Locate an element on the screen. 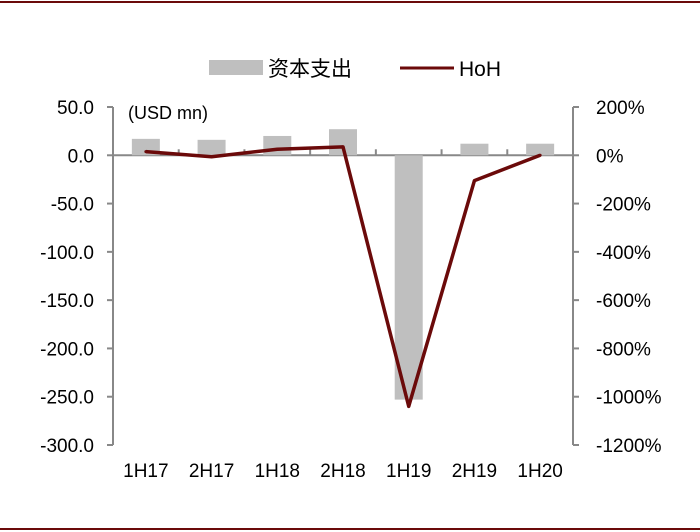 This screenshot has width=700, height=532. right-tick-label: -1200% is located at coordinates (629, 446).